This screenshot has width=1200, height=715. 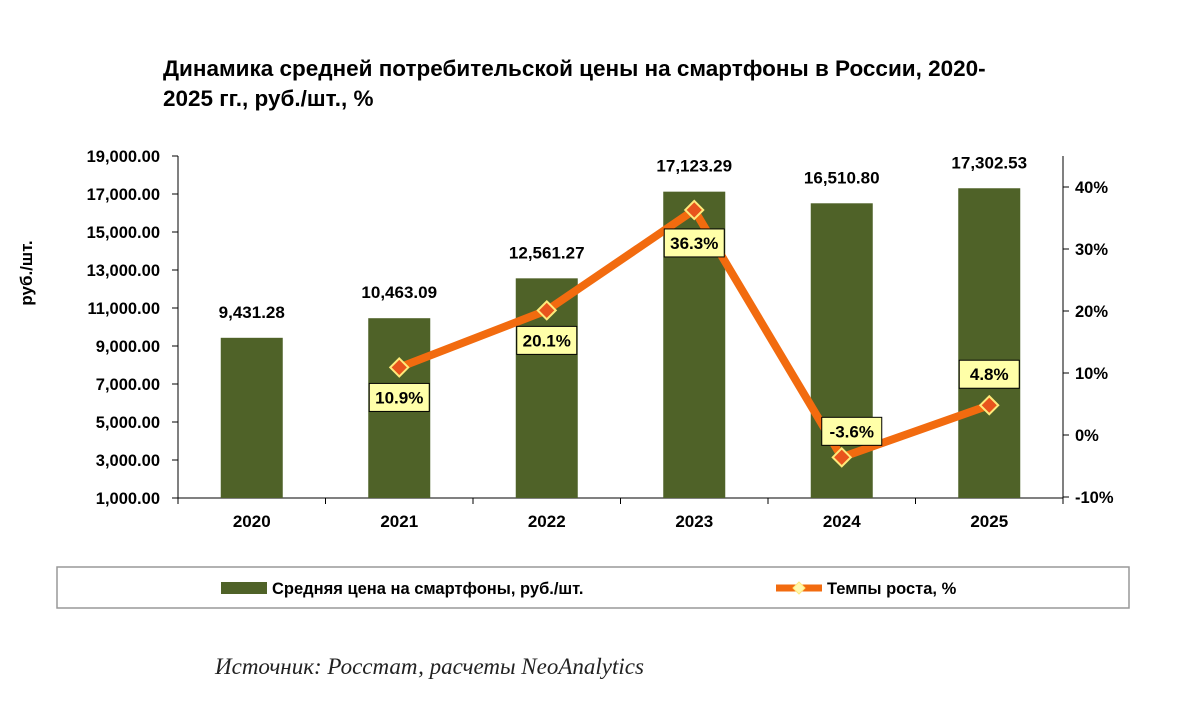 I want to click on y-tick-label: 11,000.00, so click(x=124, y=309).